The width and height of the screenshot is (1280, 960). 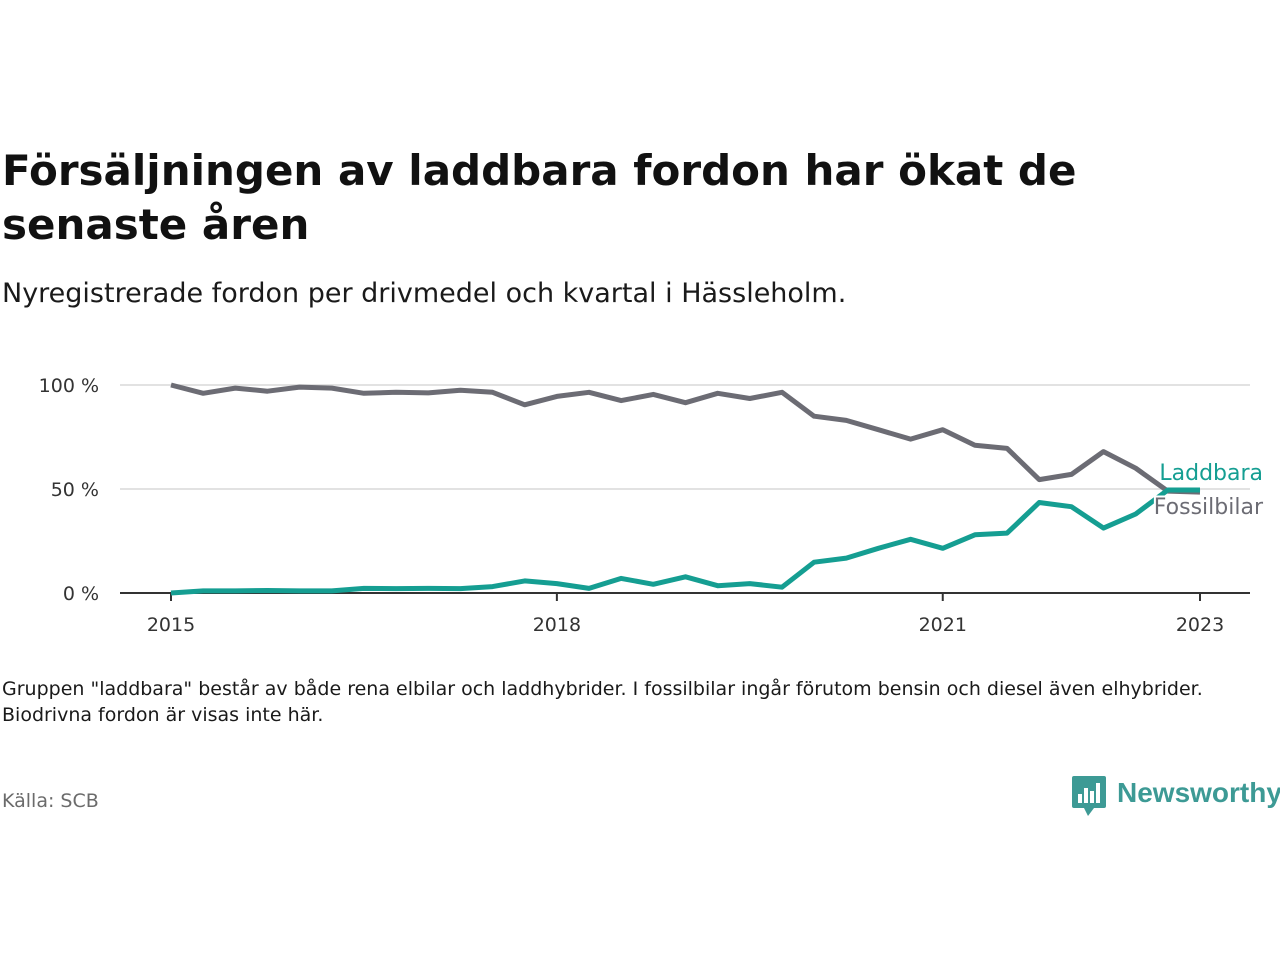 What do you see at coordinates (1211, 473) in the screenshot?
I see `series-label-laddbara: Laddbara` at bounding box center [1211, 473].